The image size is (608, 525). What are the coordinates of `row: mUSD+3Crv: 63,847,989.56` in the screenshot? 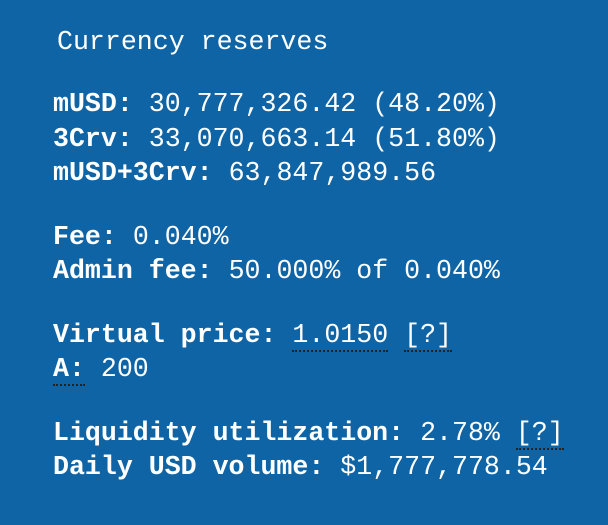 It's located at (308, 173).